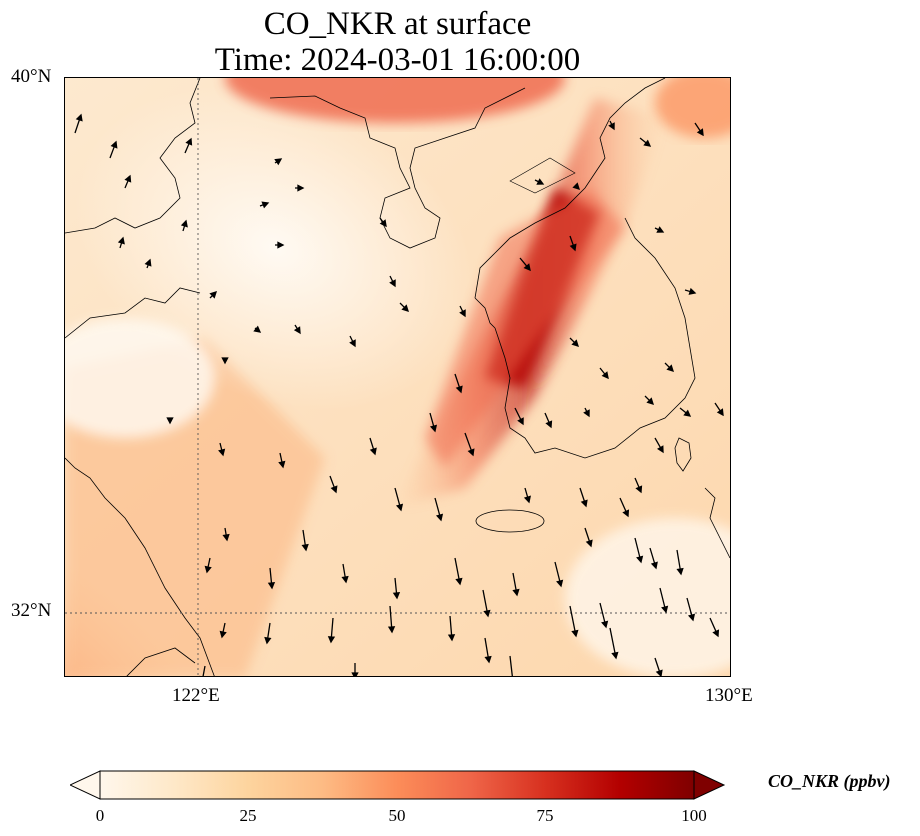  I want to click on colorbar-extend-min, so click(85, 785).